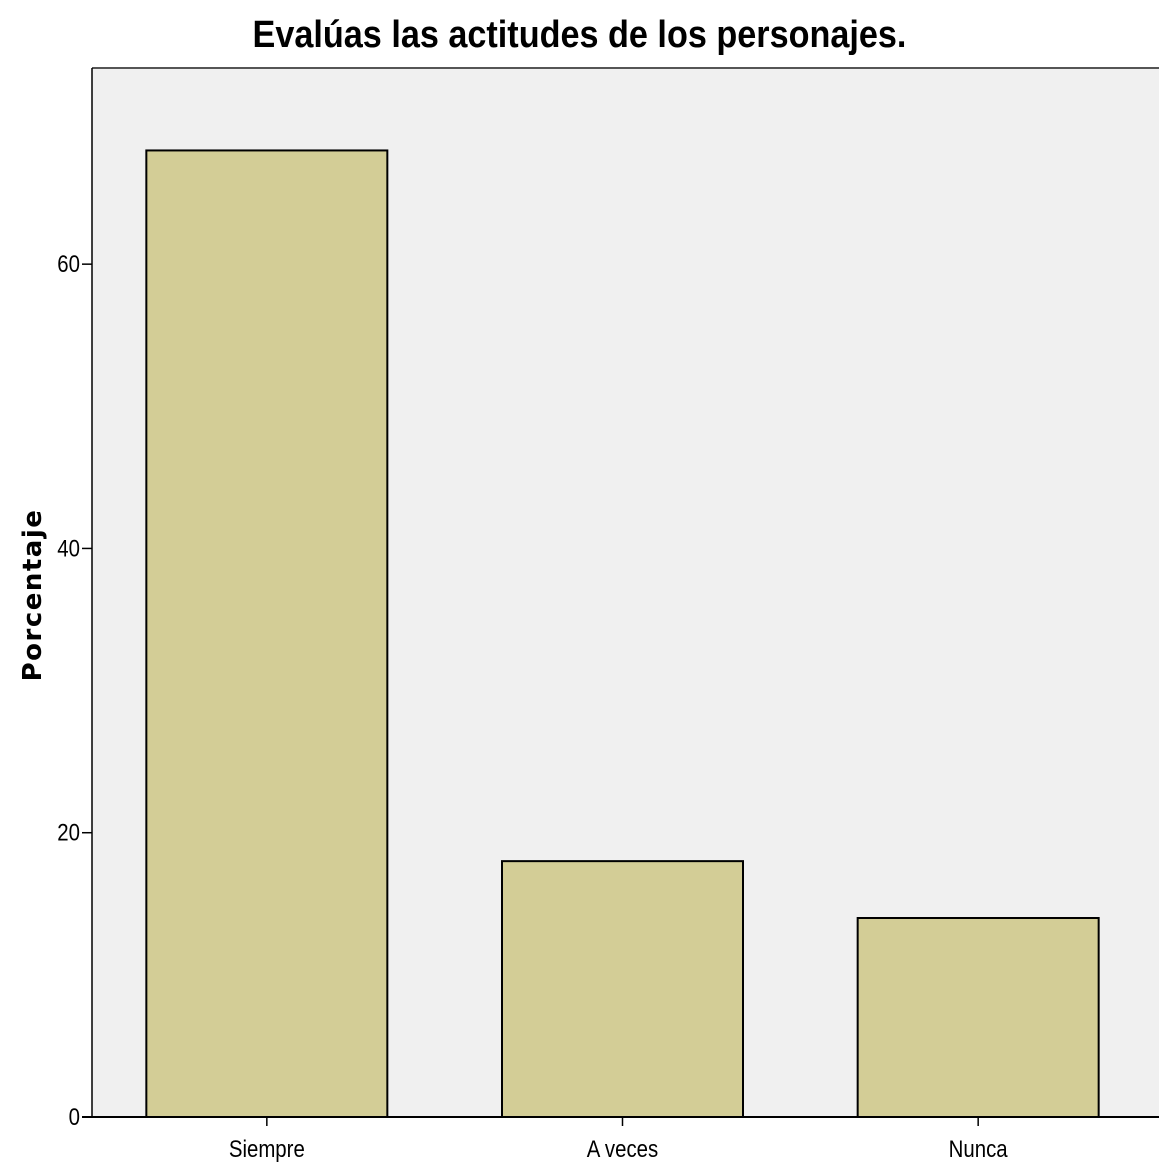  What do you see at coordinates (978, 1017) in the screenshot?
I see `bar-nunca` at bounding box center [978, 1017].